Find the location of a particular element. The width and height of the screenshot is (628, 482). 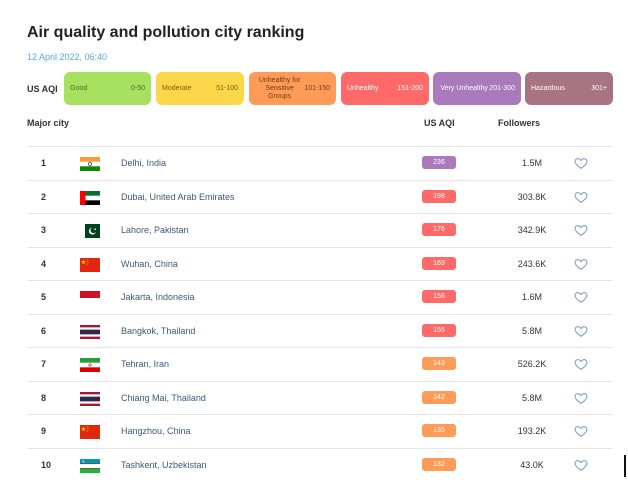

rank-number: 7 is located at coordinates (43, 364).